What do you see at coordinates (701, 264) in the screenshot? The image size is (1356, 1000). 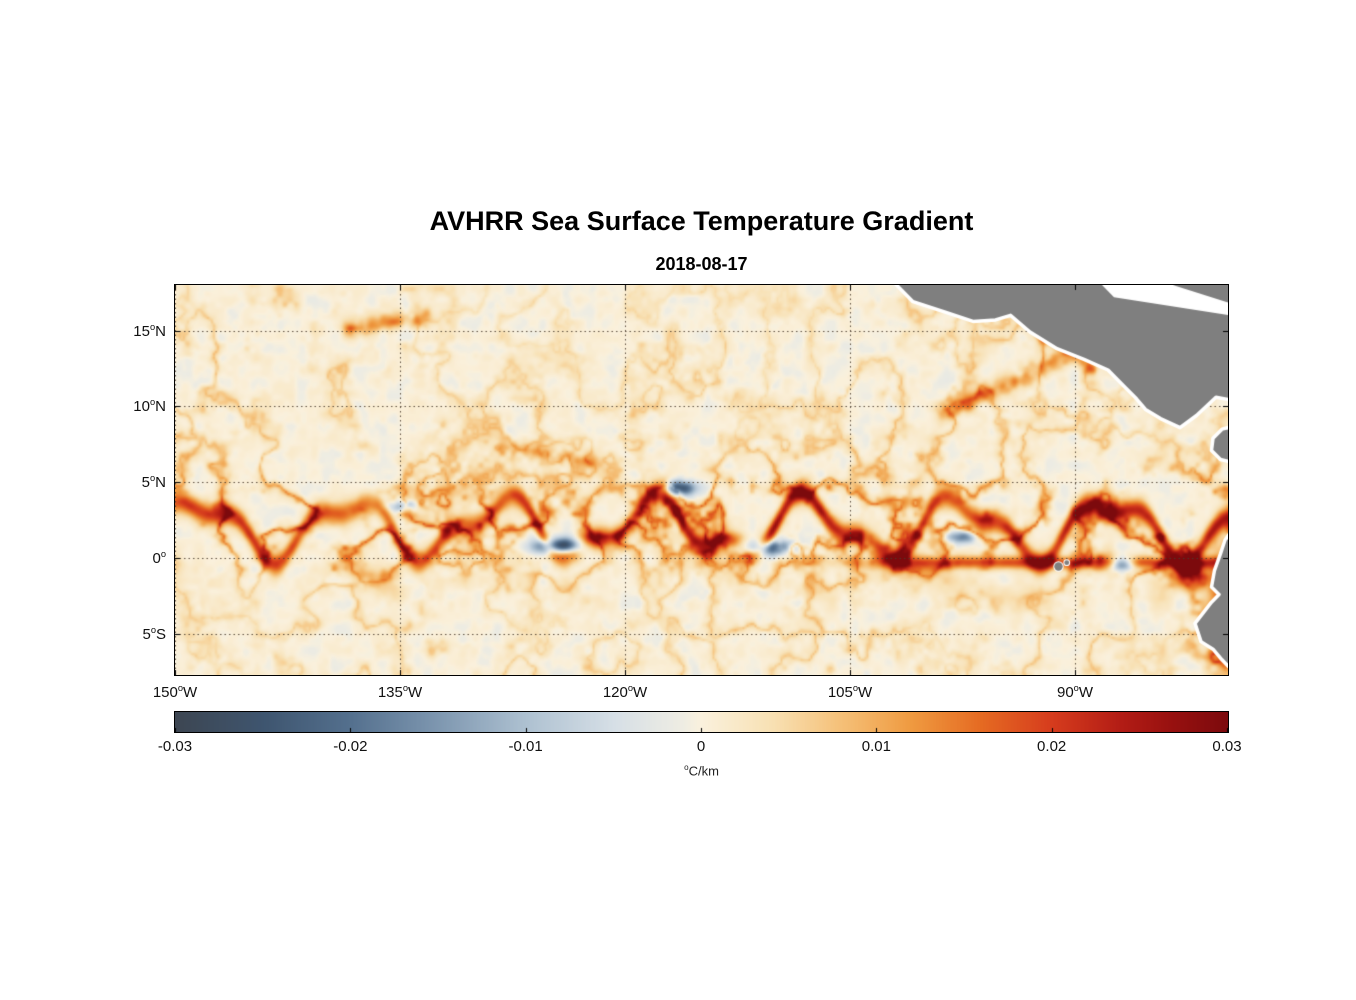 I see `chart-subtitle: 2018-08-17` at bounding box center [701, 264].